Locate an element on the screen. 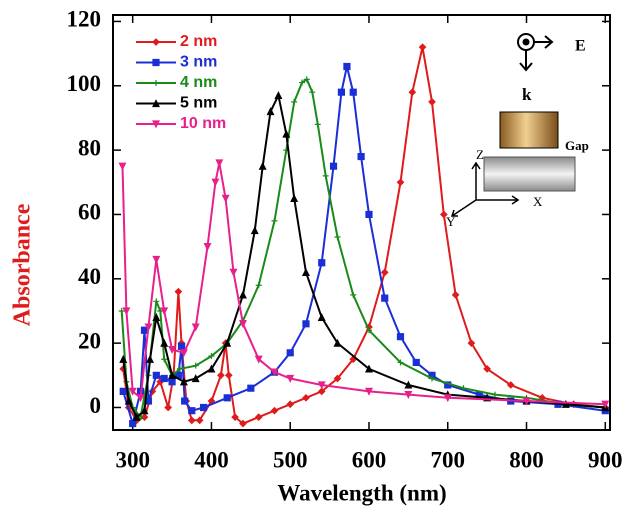  inset-label: Z is located at coordinates (480, 154).